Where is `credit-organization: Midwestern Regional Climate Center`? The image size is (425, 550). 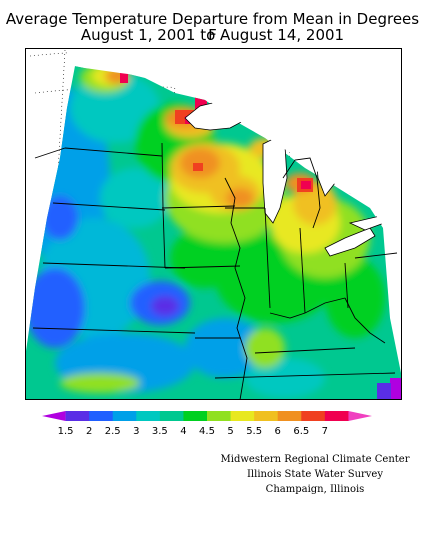 credit-organization: Midwestern Regional Climate Center is located at coordinates (315, 459).